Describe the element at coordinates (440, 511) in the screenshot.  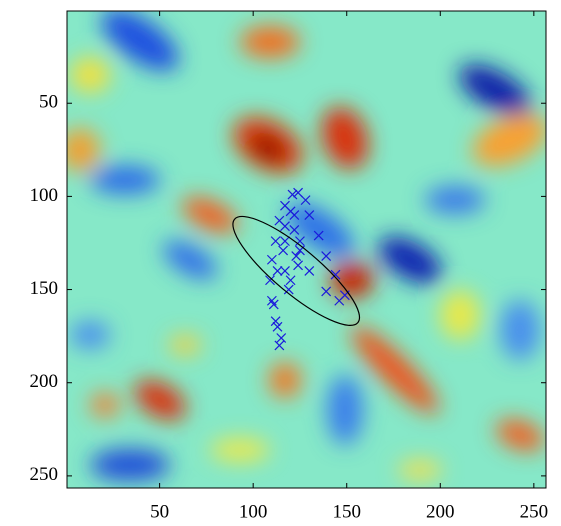
I see `x-tick-label: 200` at that location.